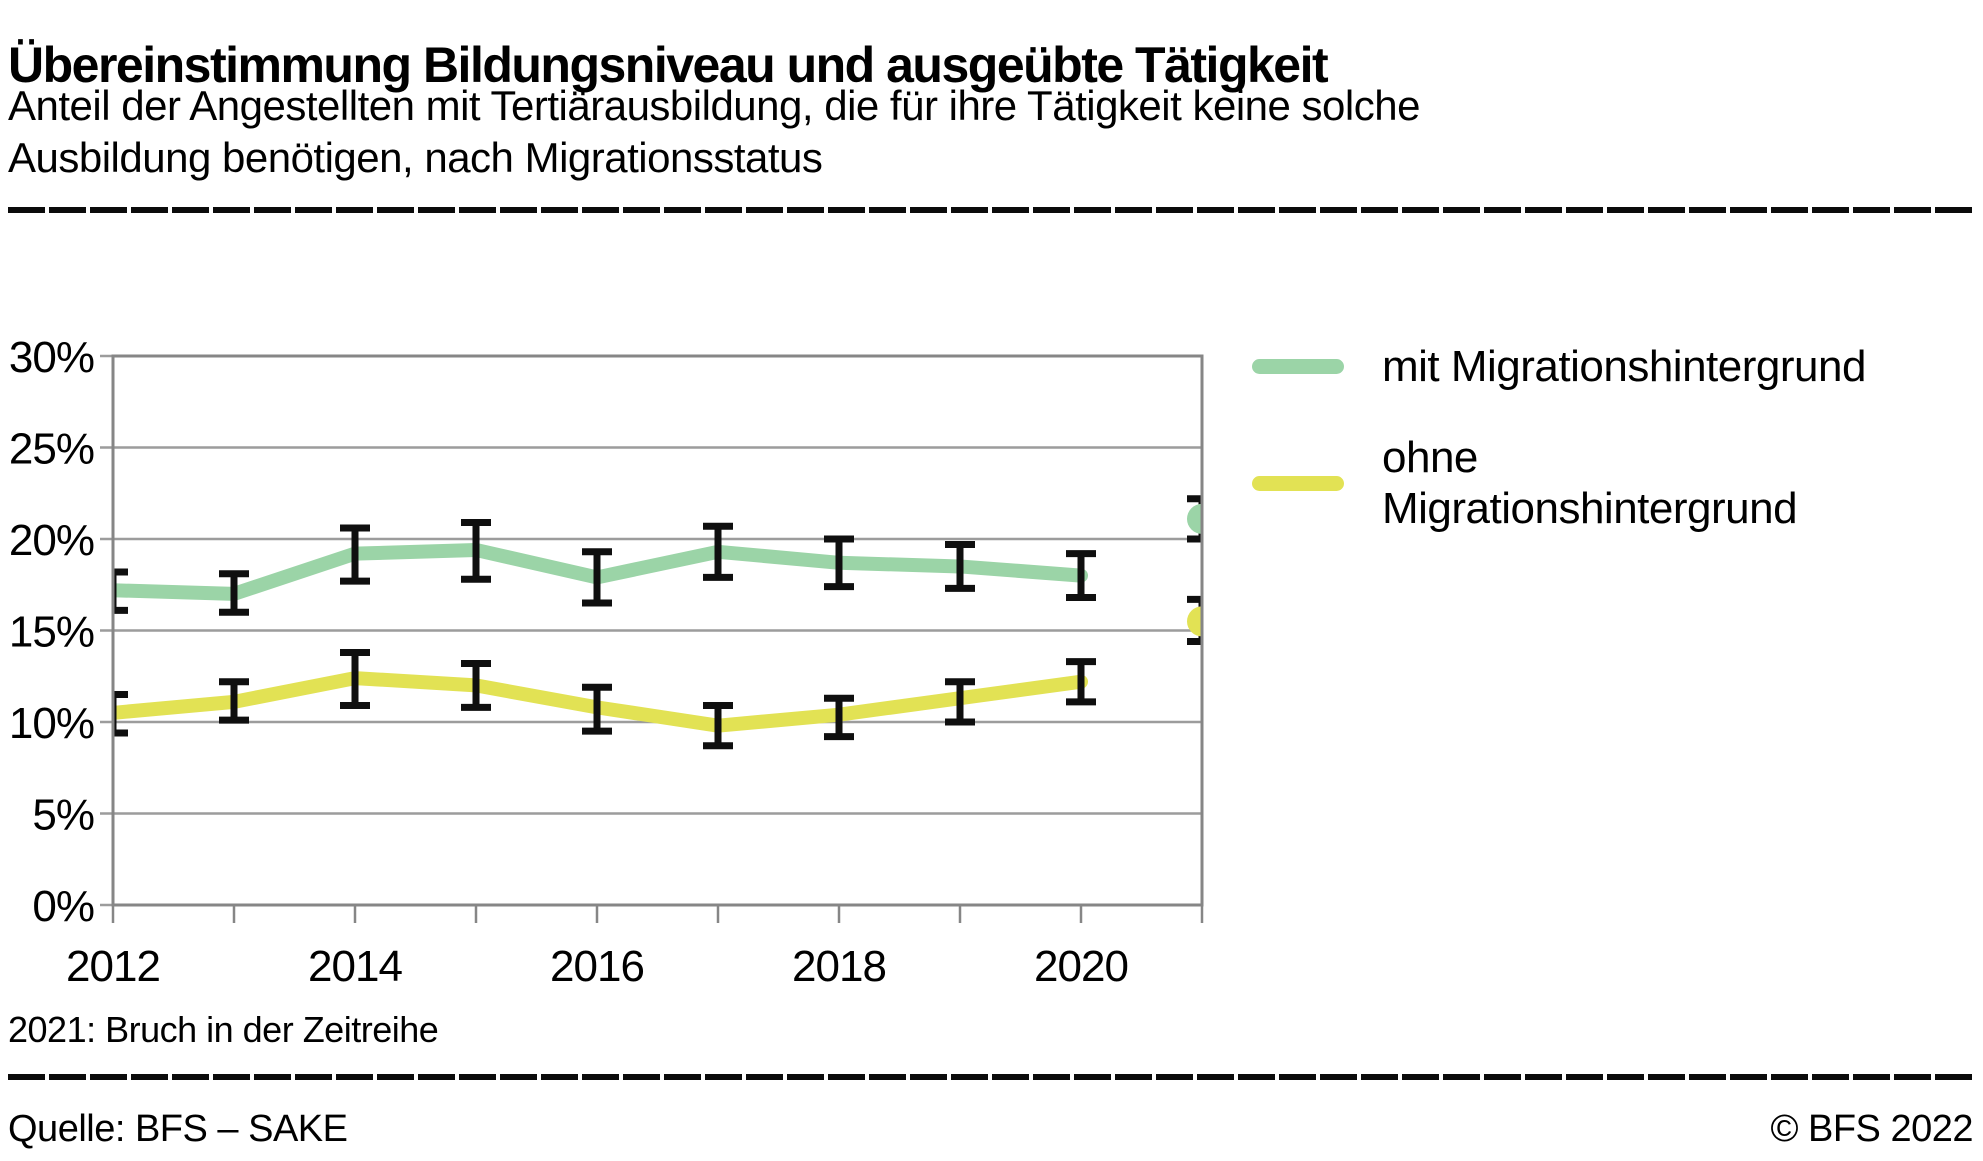  Describe the element at coordinates (178, 1129) in the screenshot. I see `source-label: Quelle: BFS – SAKE` at that location.